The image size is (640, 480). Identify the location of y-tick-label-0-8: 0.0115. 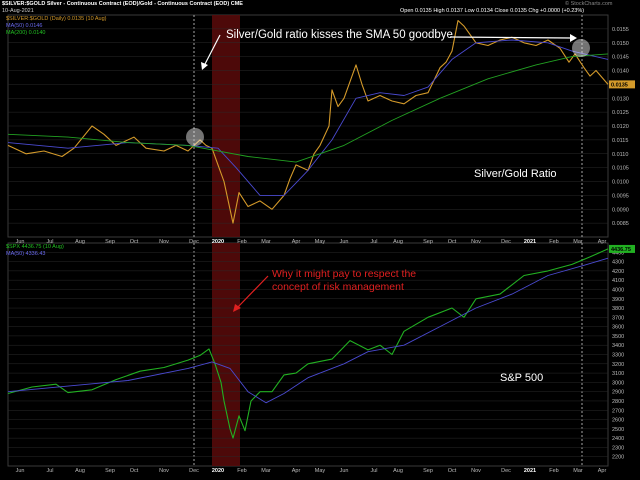
(620, 141).